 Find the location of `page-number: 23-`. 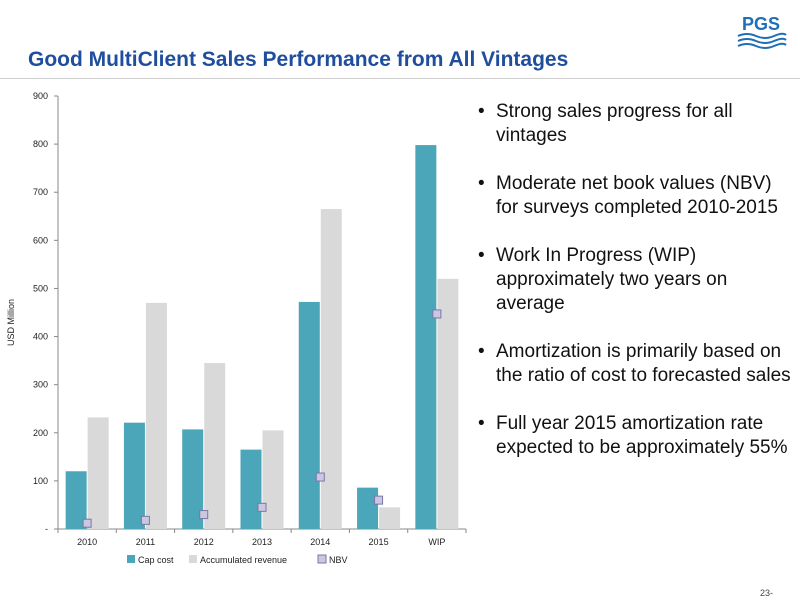

page-number: 23- is located at coordinates (767, 593).